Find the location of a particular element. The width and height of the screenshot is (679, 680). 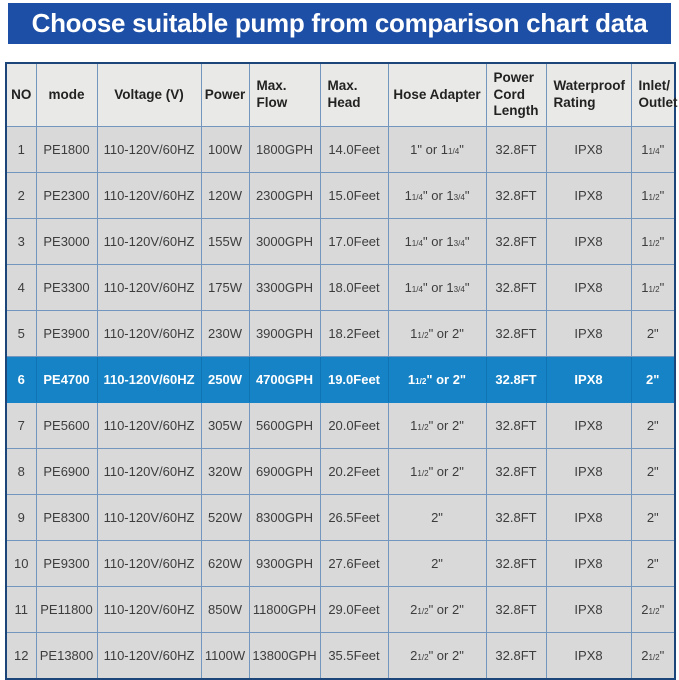

cell-max-head: 26.5Feet is located at coordinates (354, 517).